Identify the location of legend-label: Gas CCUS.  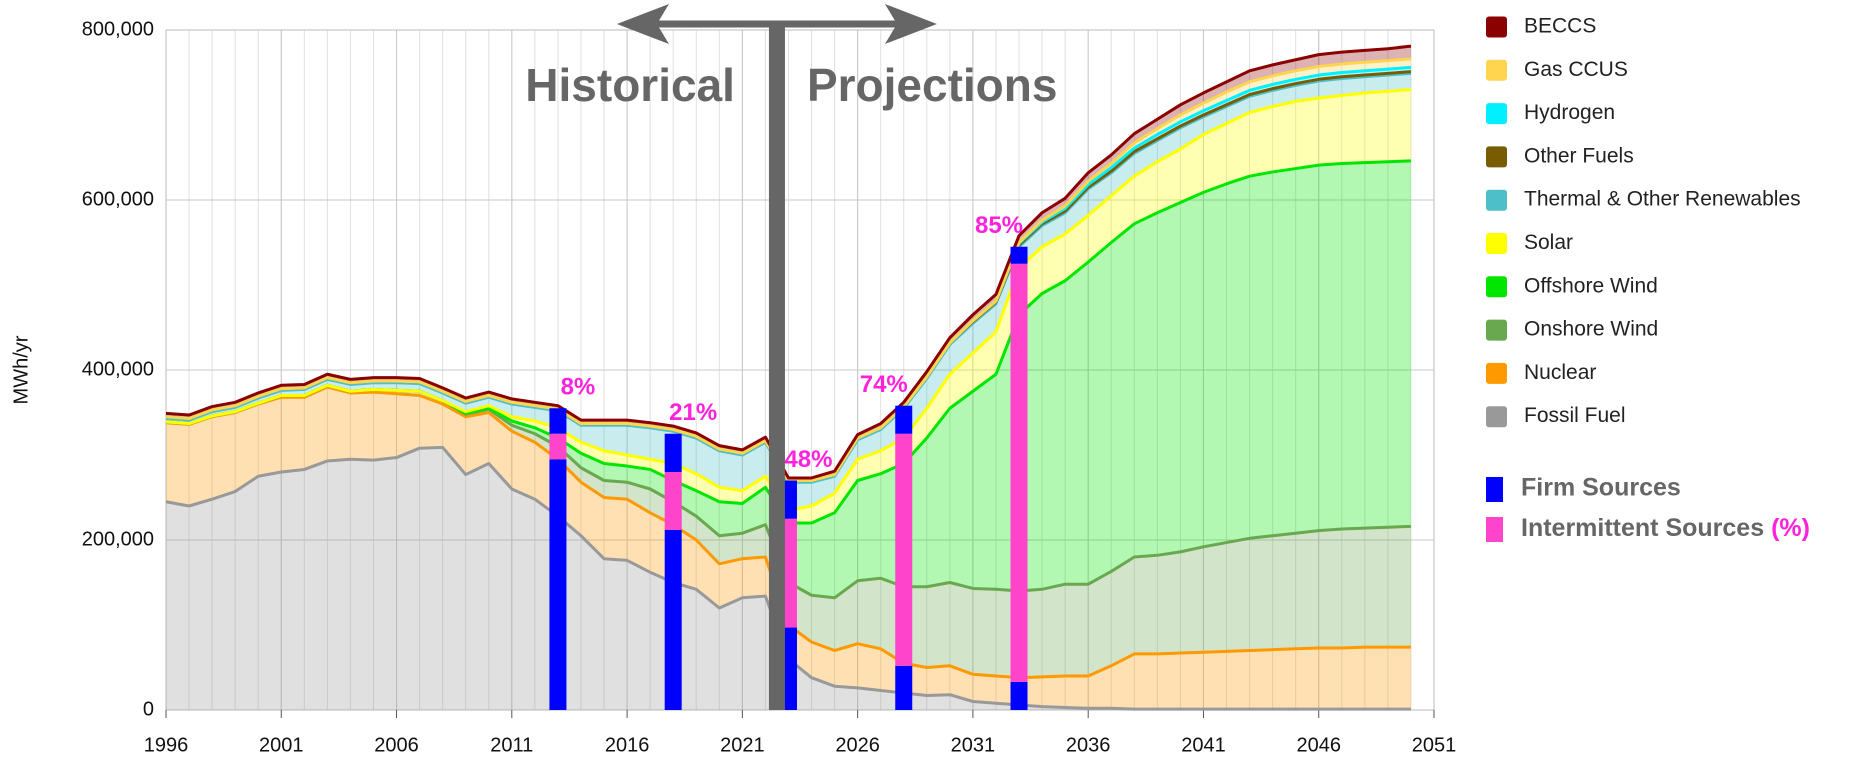
(1576, 69).